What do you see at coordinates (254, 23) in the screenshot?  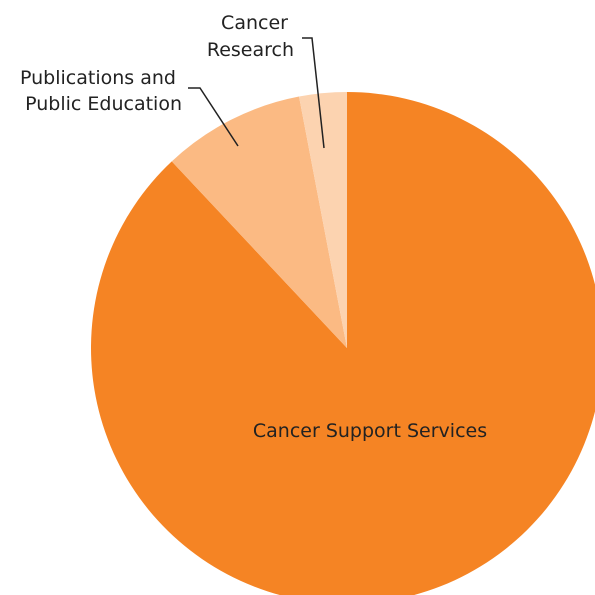 I see `slice-label-line: Cancer` at bounding box center [254, 23].